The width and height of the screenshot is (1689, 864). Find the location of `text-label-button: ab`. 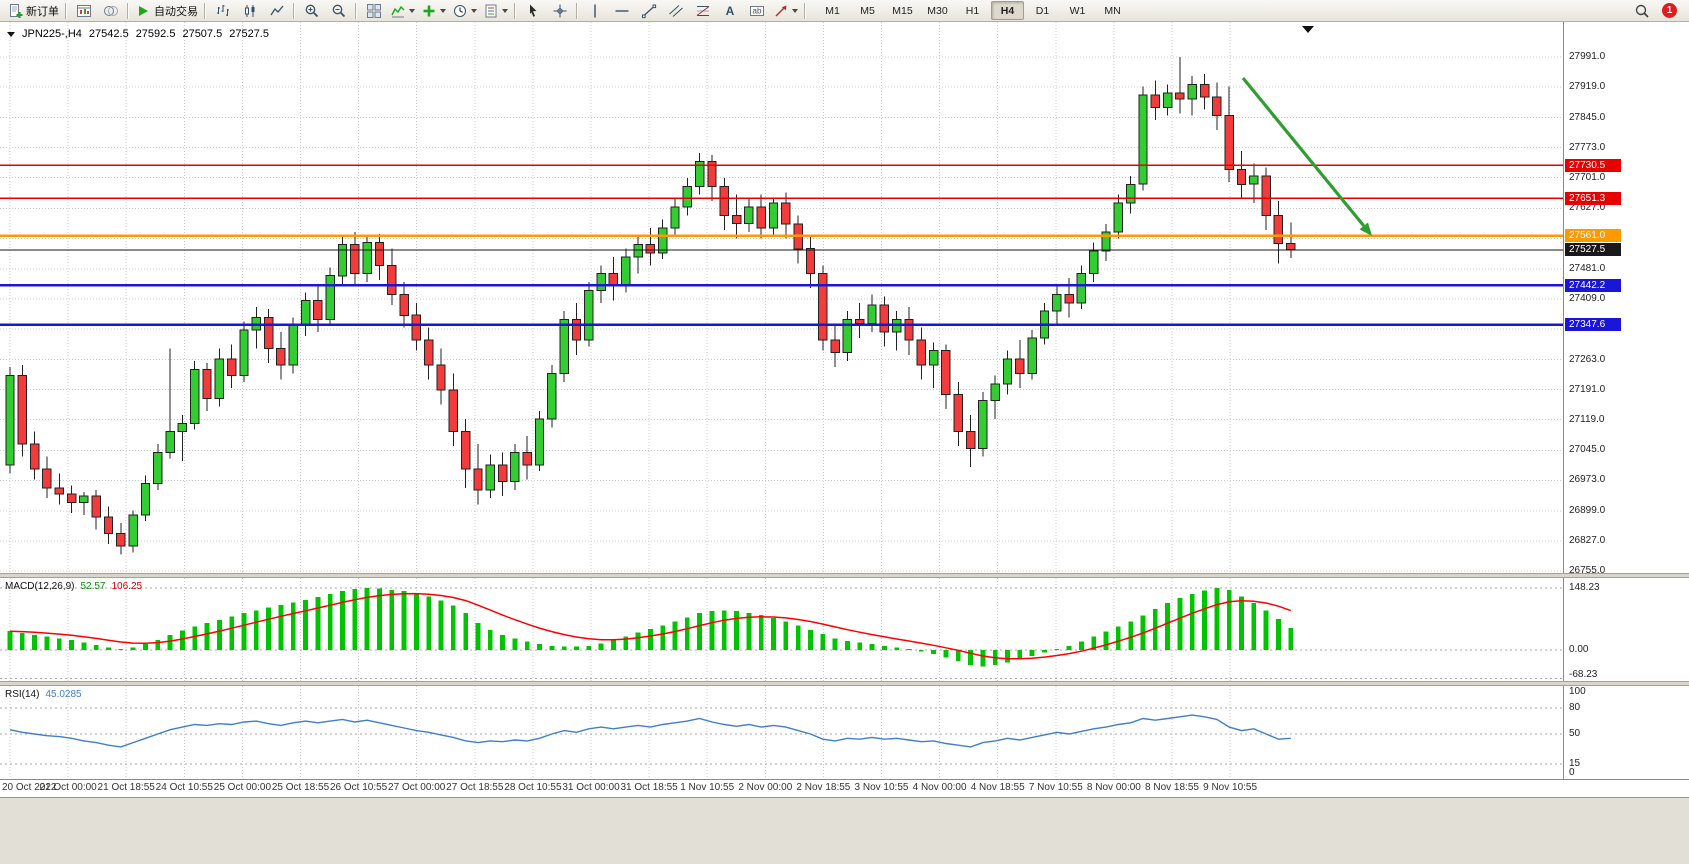

text-label-button: ab is located at coordinates (756, 10).